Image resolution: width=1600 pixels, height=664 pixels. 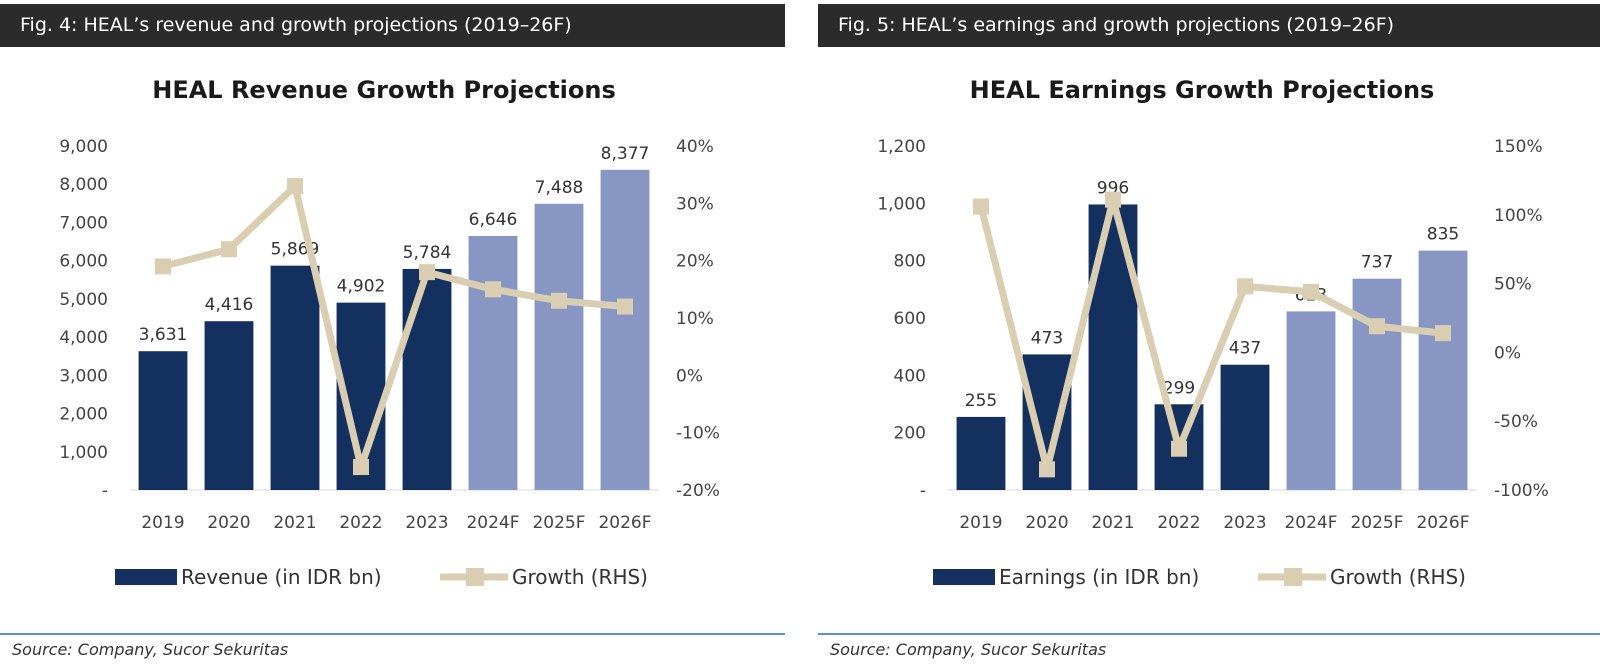 I want to click on bar-value-label: 3,631, so click(x=163, y=335).